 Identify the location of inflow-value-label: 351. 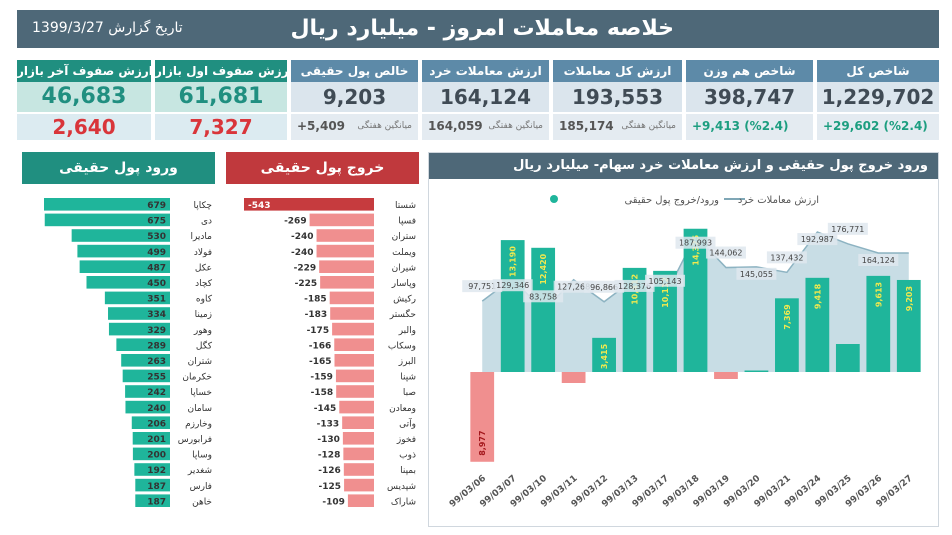
(156, 300).